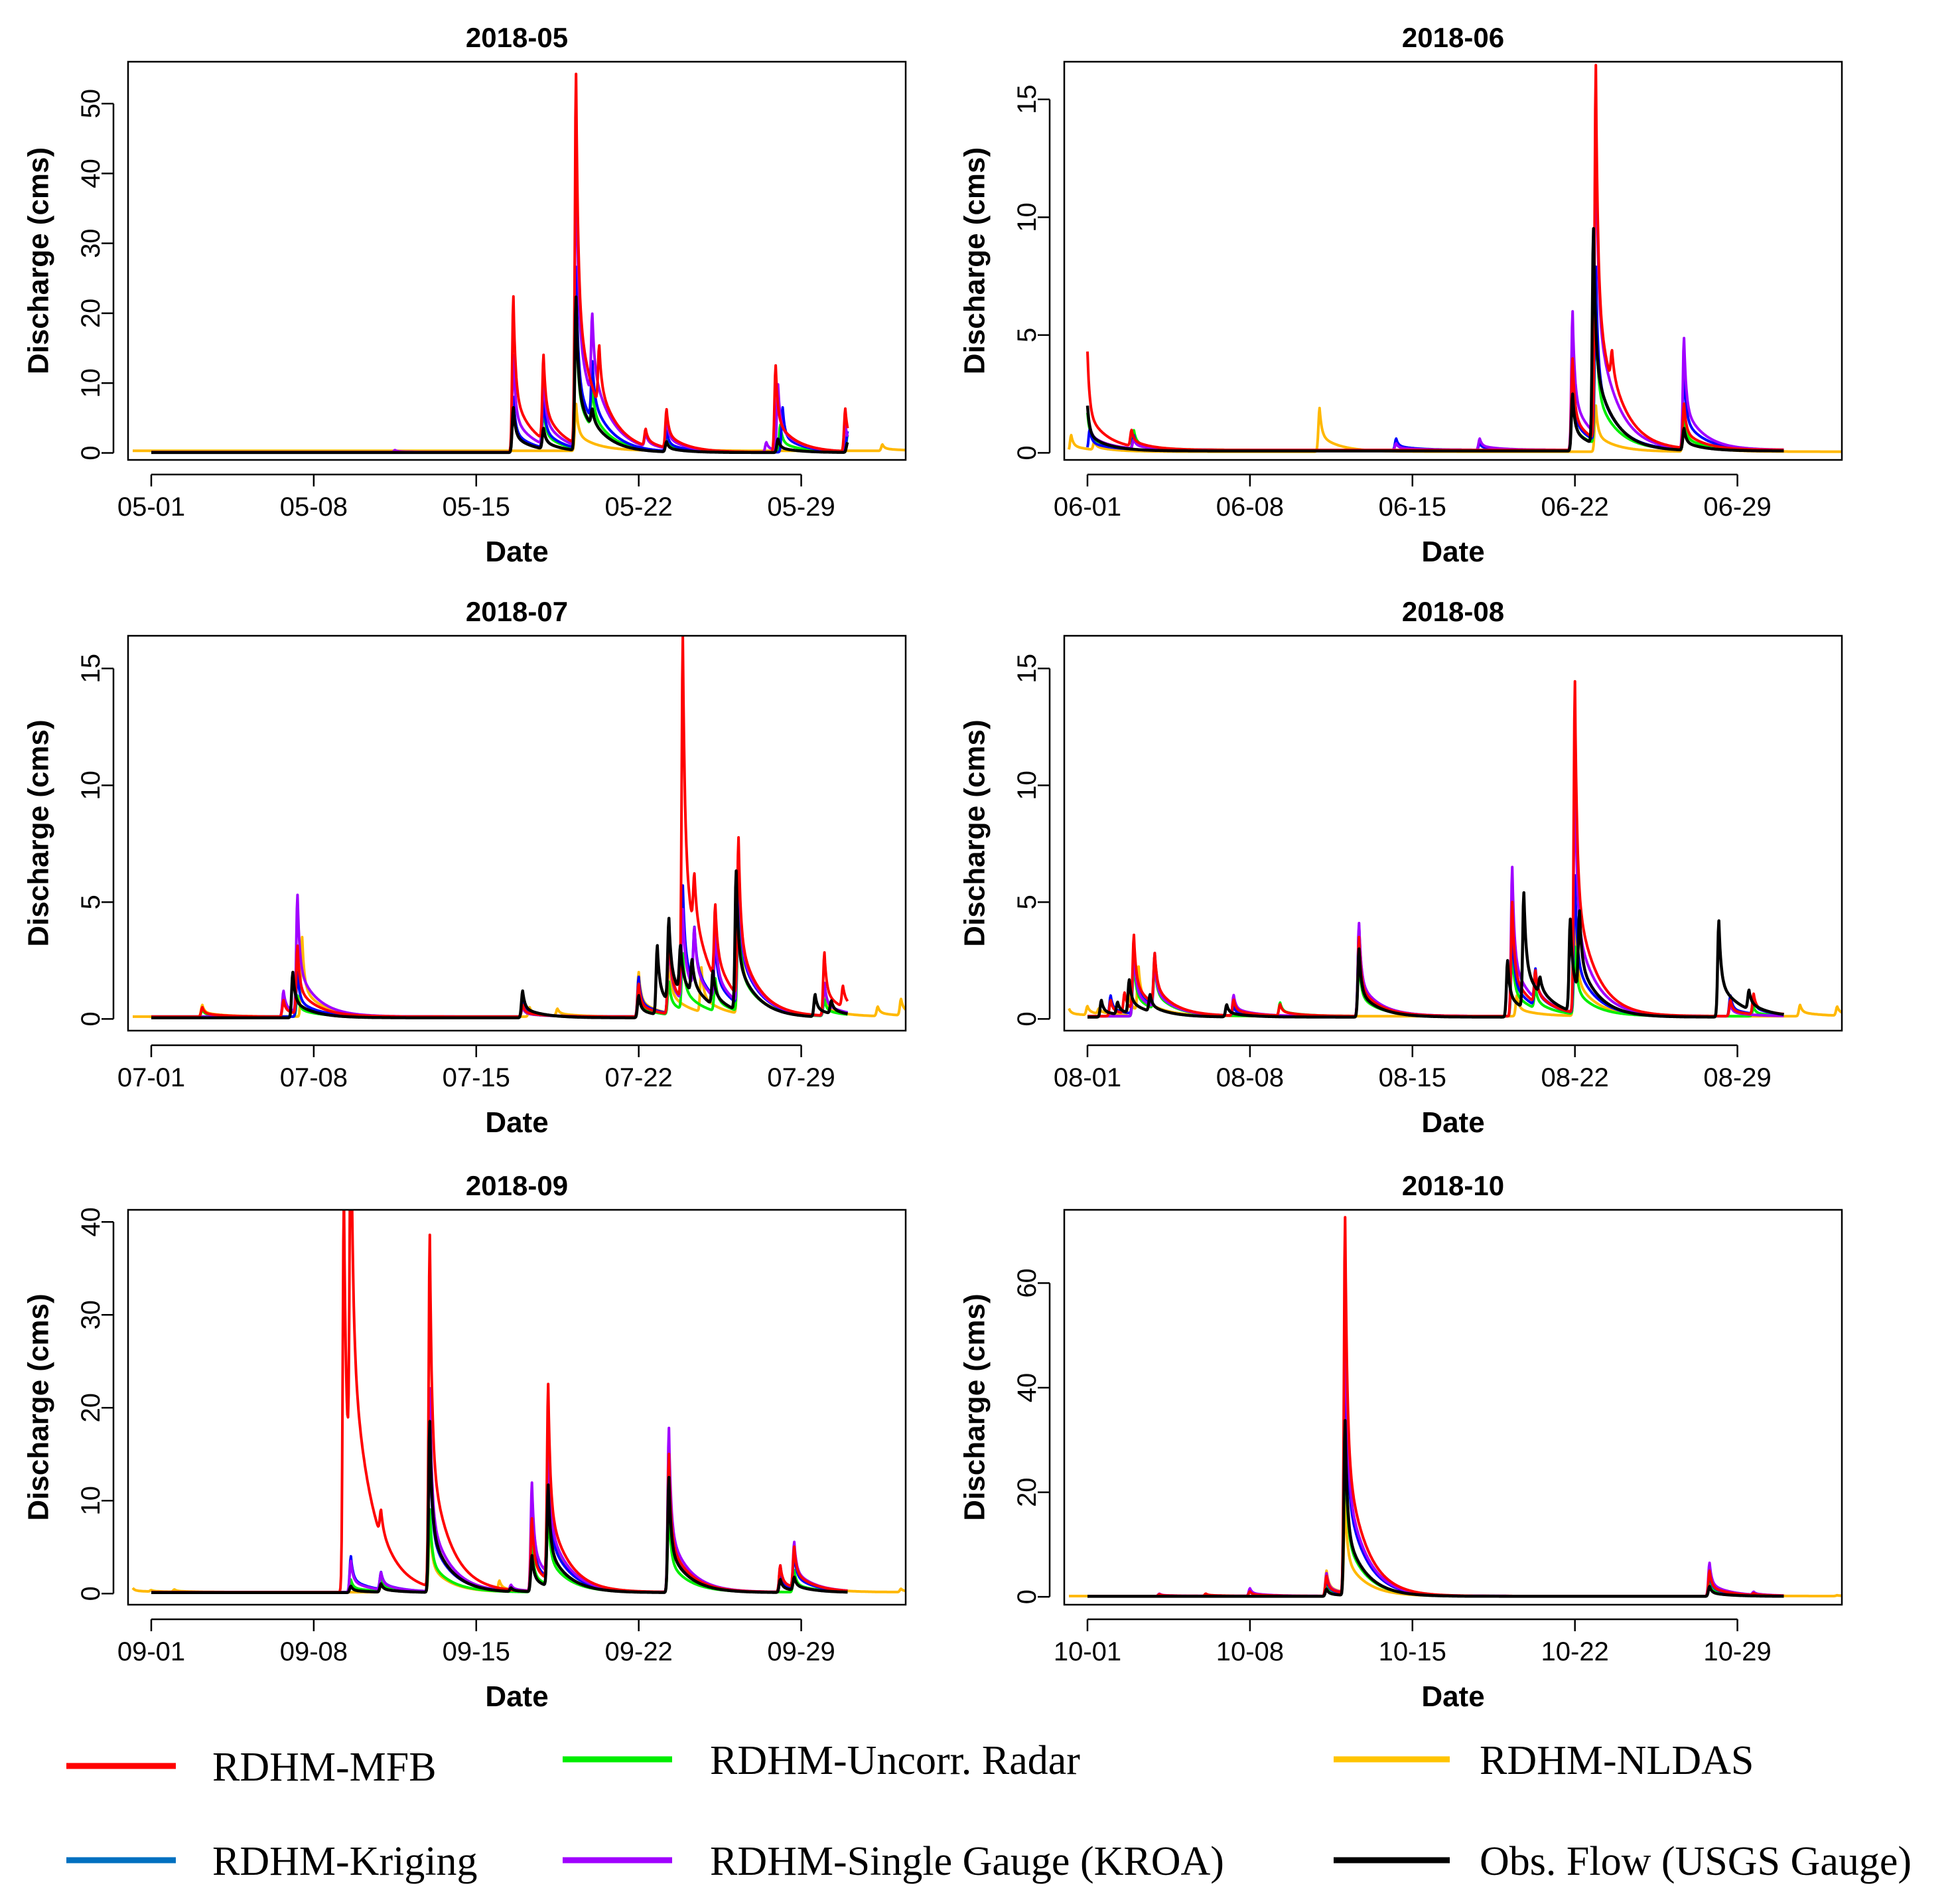 This screenshot has width=1956, height=1904. What do you see at coordinates (639, 1652) in the screenshot?
I see `x-tick-label: 09-22` at bounding box center [639, 1652].